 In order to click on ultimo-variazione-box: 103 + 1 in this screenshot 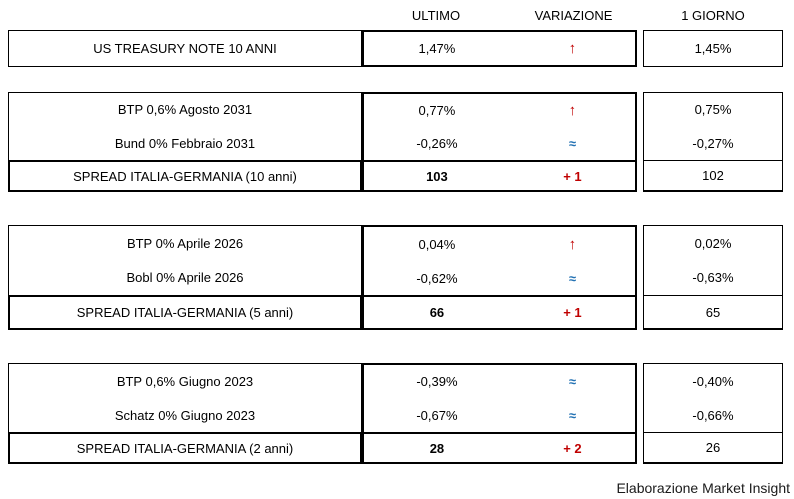, I will do `click(499, 176)`.